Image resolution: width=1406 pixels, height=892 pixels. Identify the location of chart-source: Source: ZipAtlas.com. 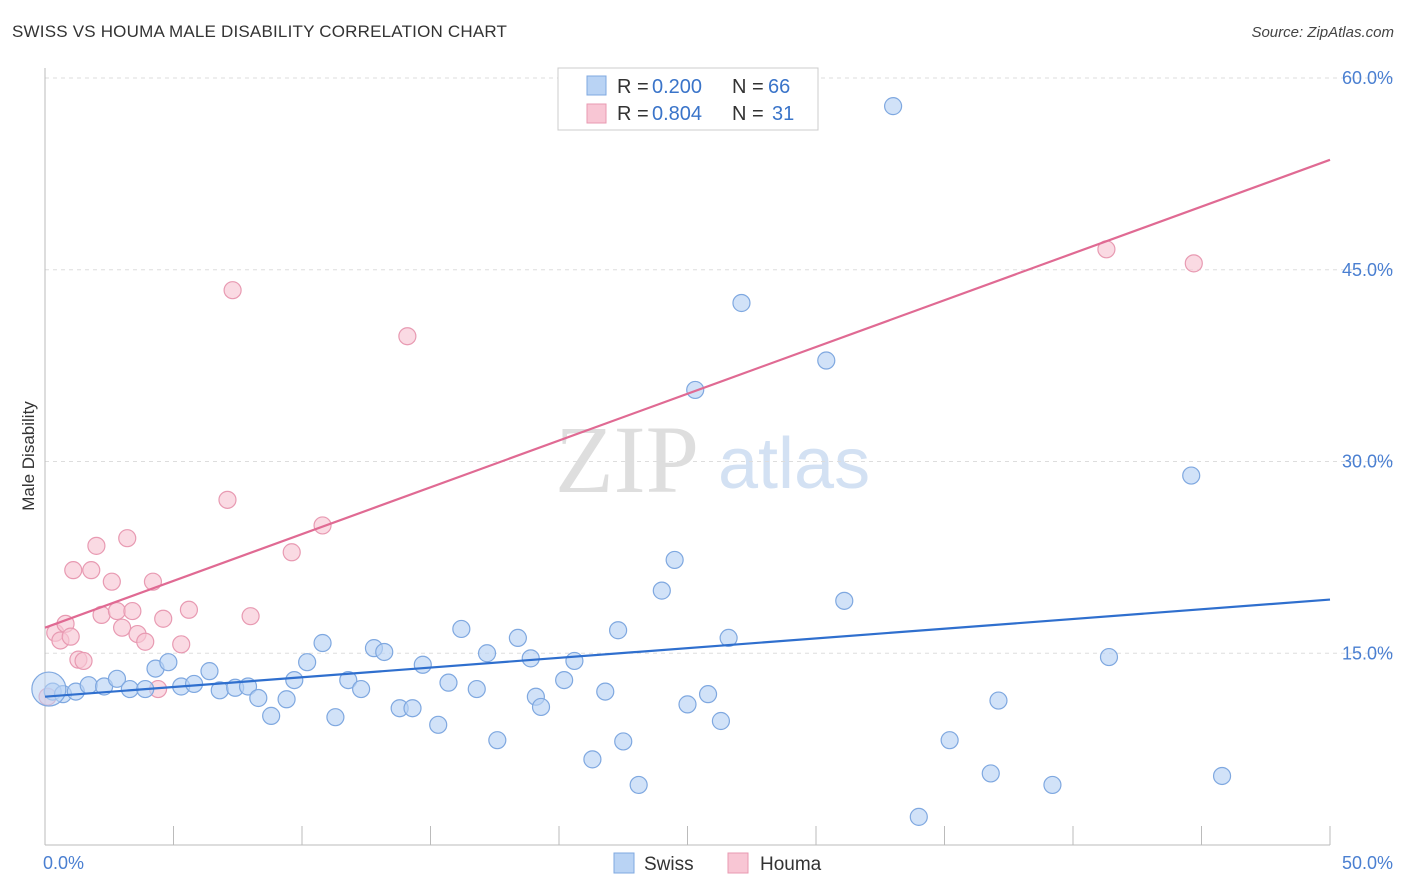
(1322, 32).